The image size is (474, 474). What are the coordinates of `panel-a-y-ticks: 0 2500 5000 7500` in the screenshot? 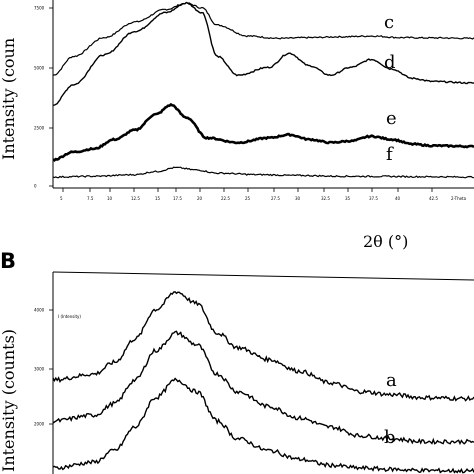 It's located at (43, 97).